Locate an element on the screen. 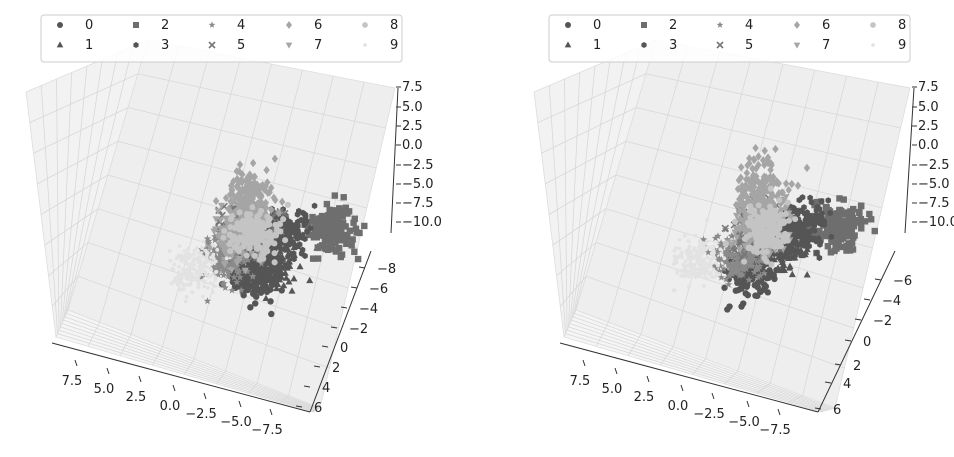  legend-item-6: 6 is located at coordinates (812, 25).